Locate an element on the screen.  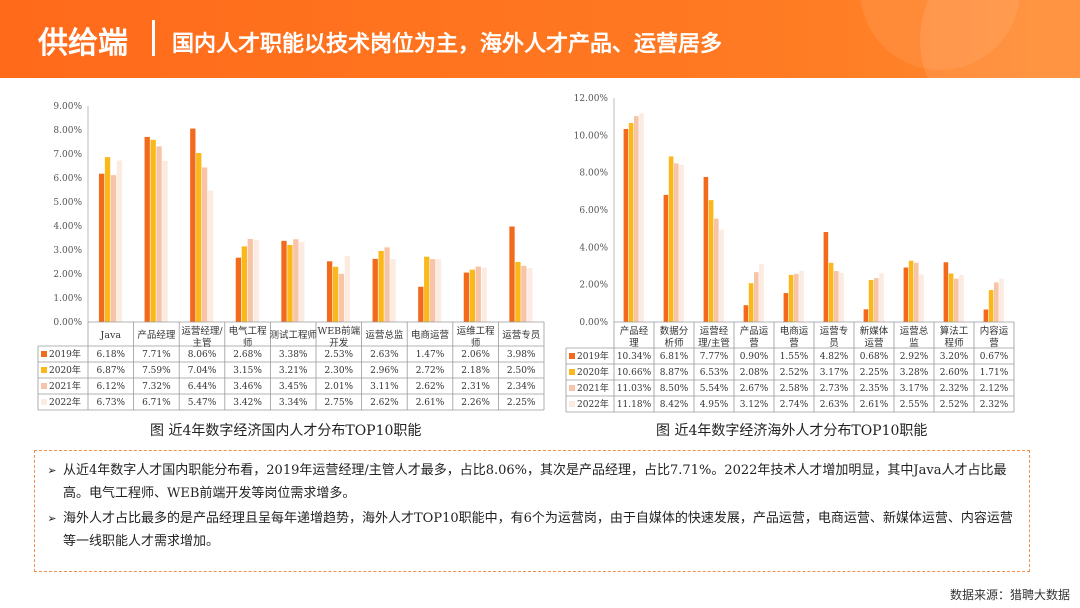
data-label: 3.42% is located at coordinates (247, 403).